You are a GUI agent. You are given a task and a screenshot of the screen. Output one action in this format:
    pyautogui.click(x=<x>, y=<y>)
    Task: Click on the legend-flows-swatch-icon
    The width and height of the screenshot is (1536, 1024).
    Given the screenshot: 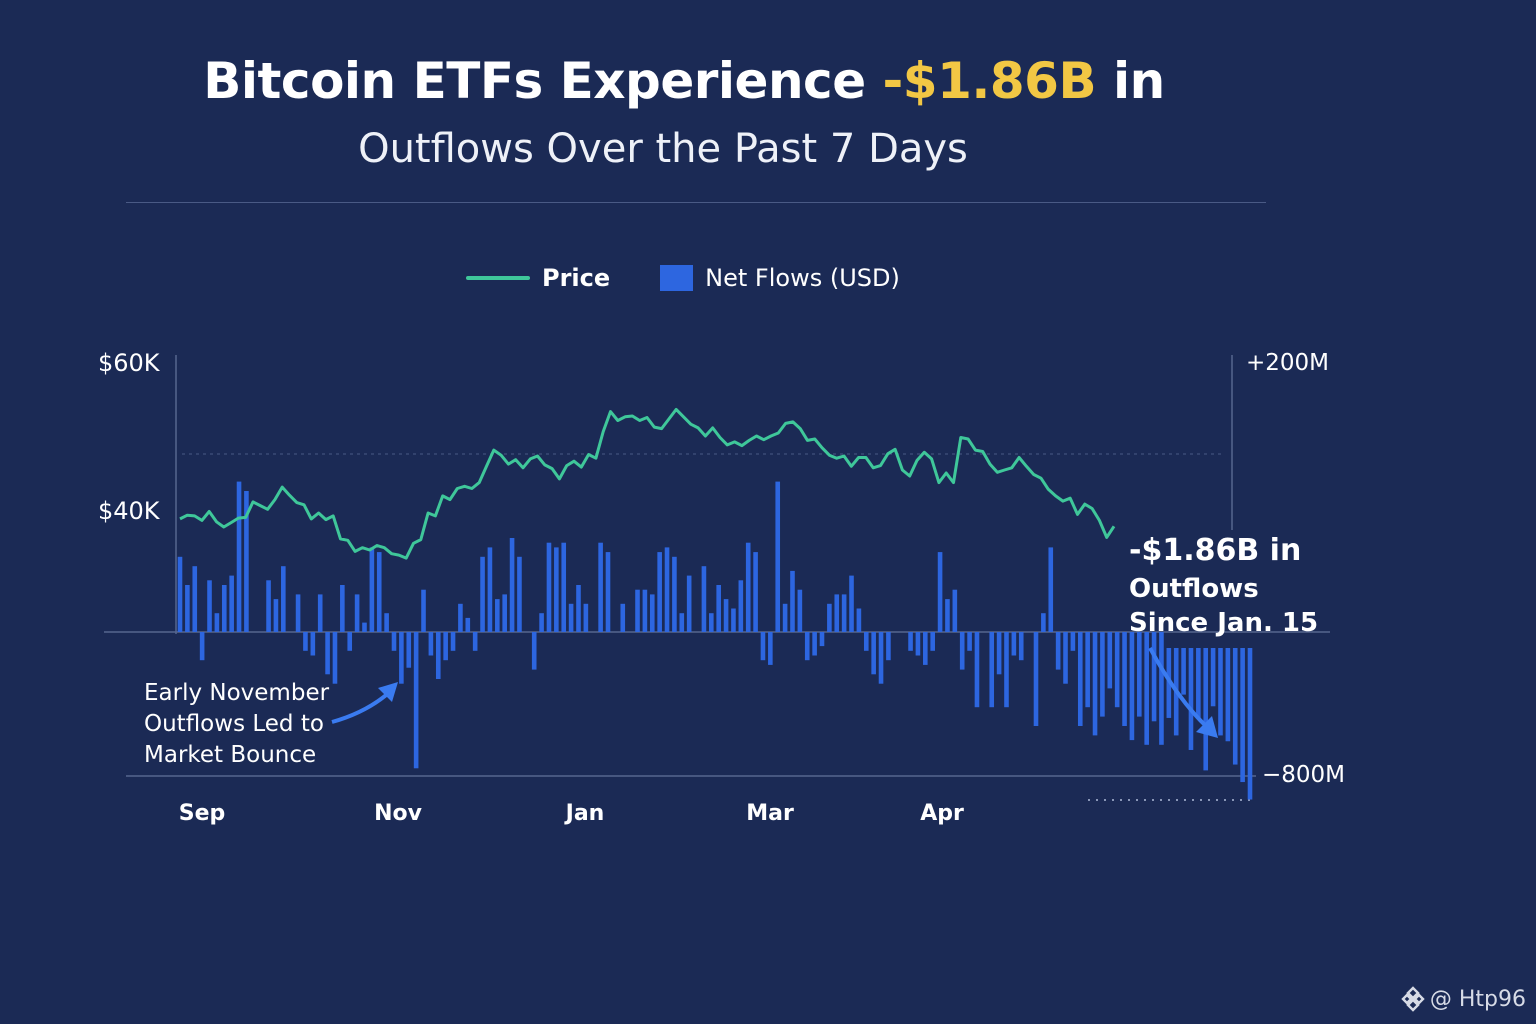 What is the action you would take?
    pyautogui.click(x=677, y=278)
    